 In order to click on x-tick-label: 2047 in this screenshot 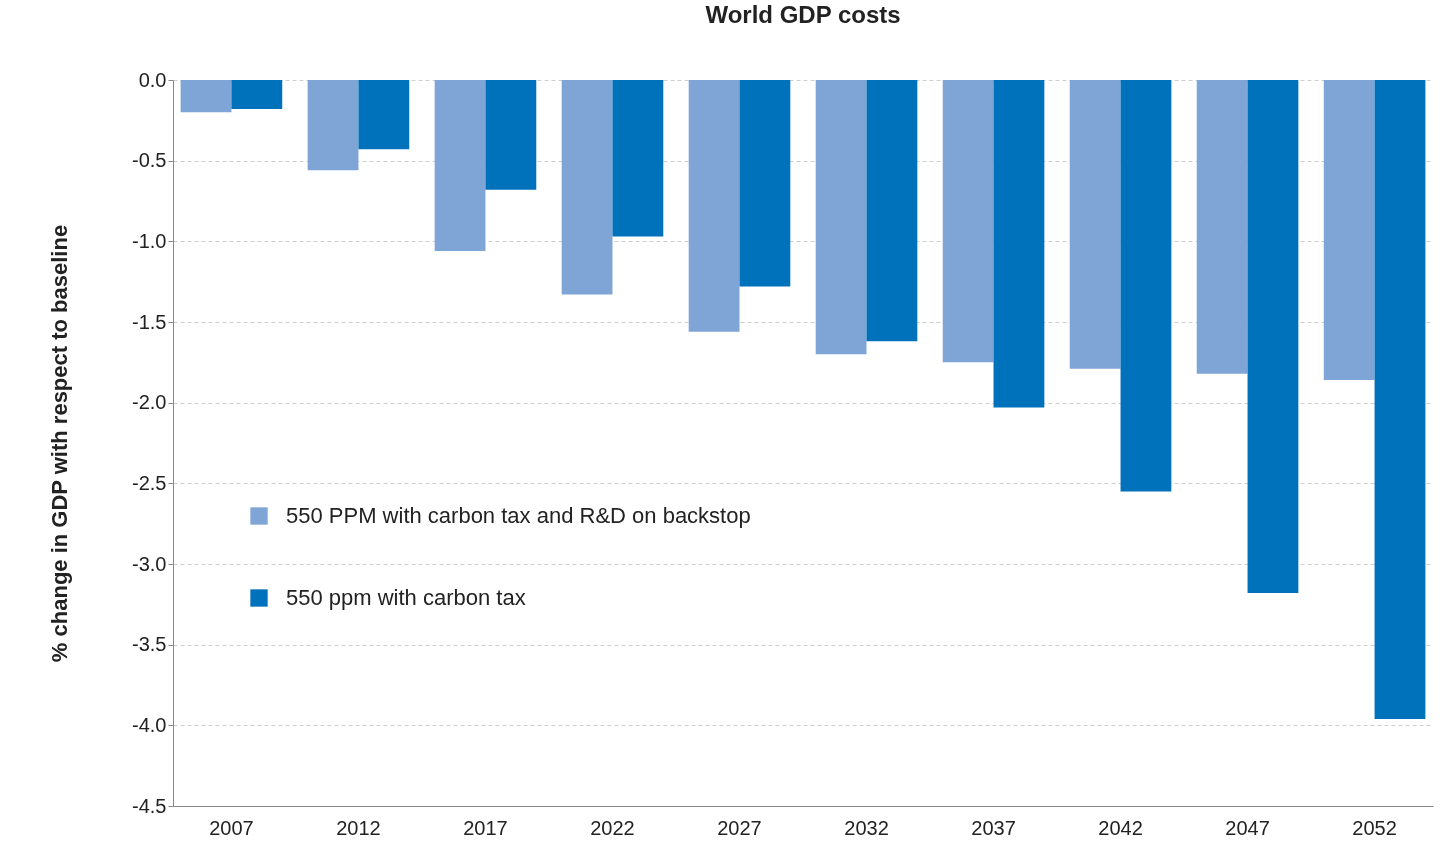, I will do `click(1247, 827)`.